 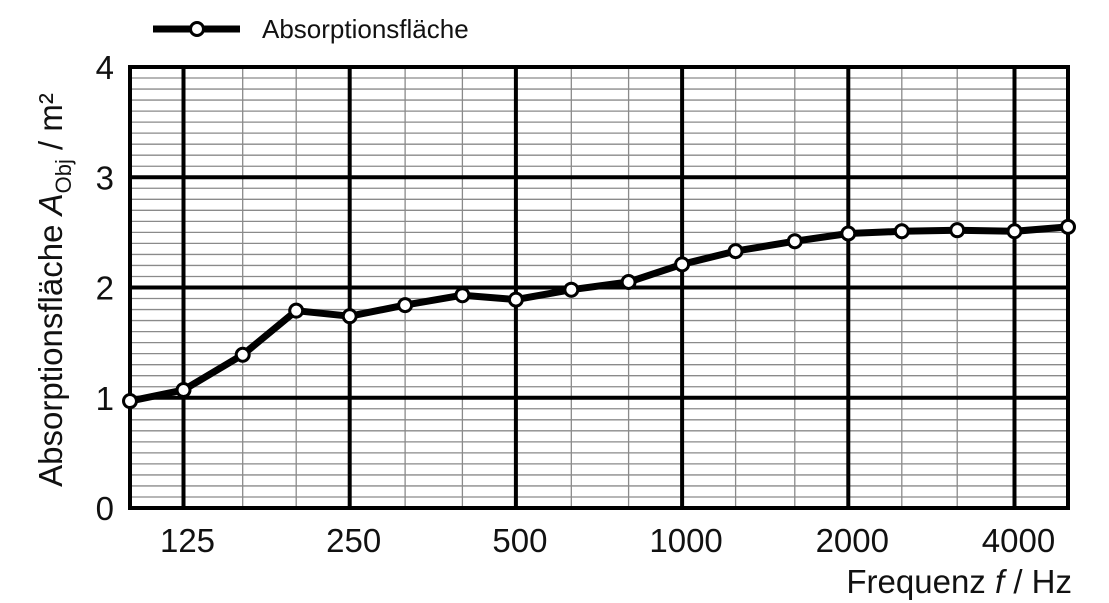 What do you see at coordinates (920, 581) in the screenshot?
I see `x-axis-title-prefix: Frequenz` at bounding box center [920, 581].